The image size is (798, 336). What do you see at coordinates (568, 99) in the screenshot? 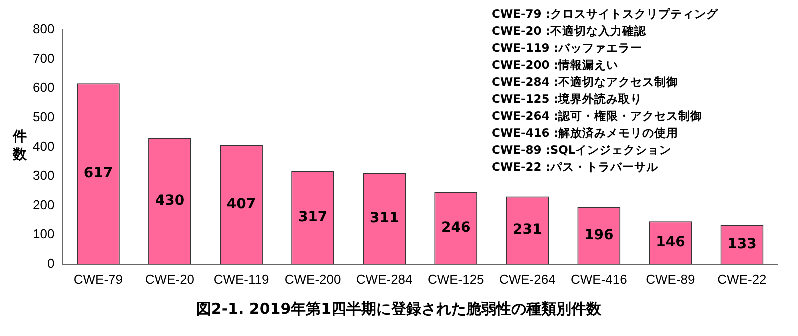
I see `annotation: CWE-125 :境界外読み取り` at bounding box center [568, 99].